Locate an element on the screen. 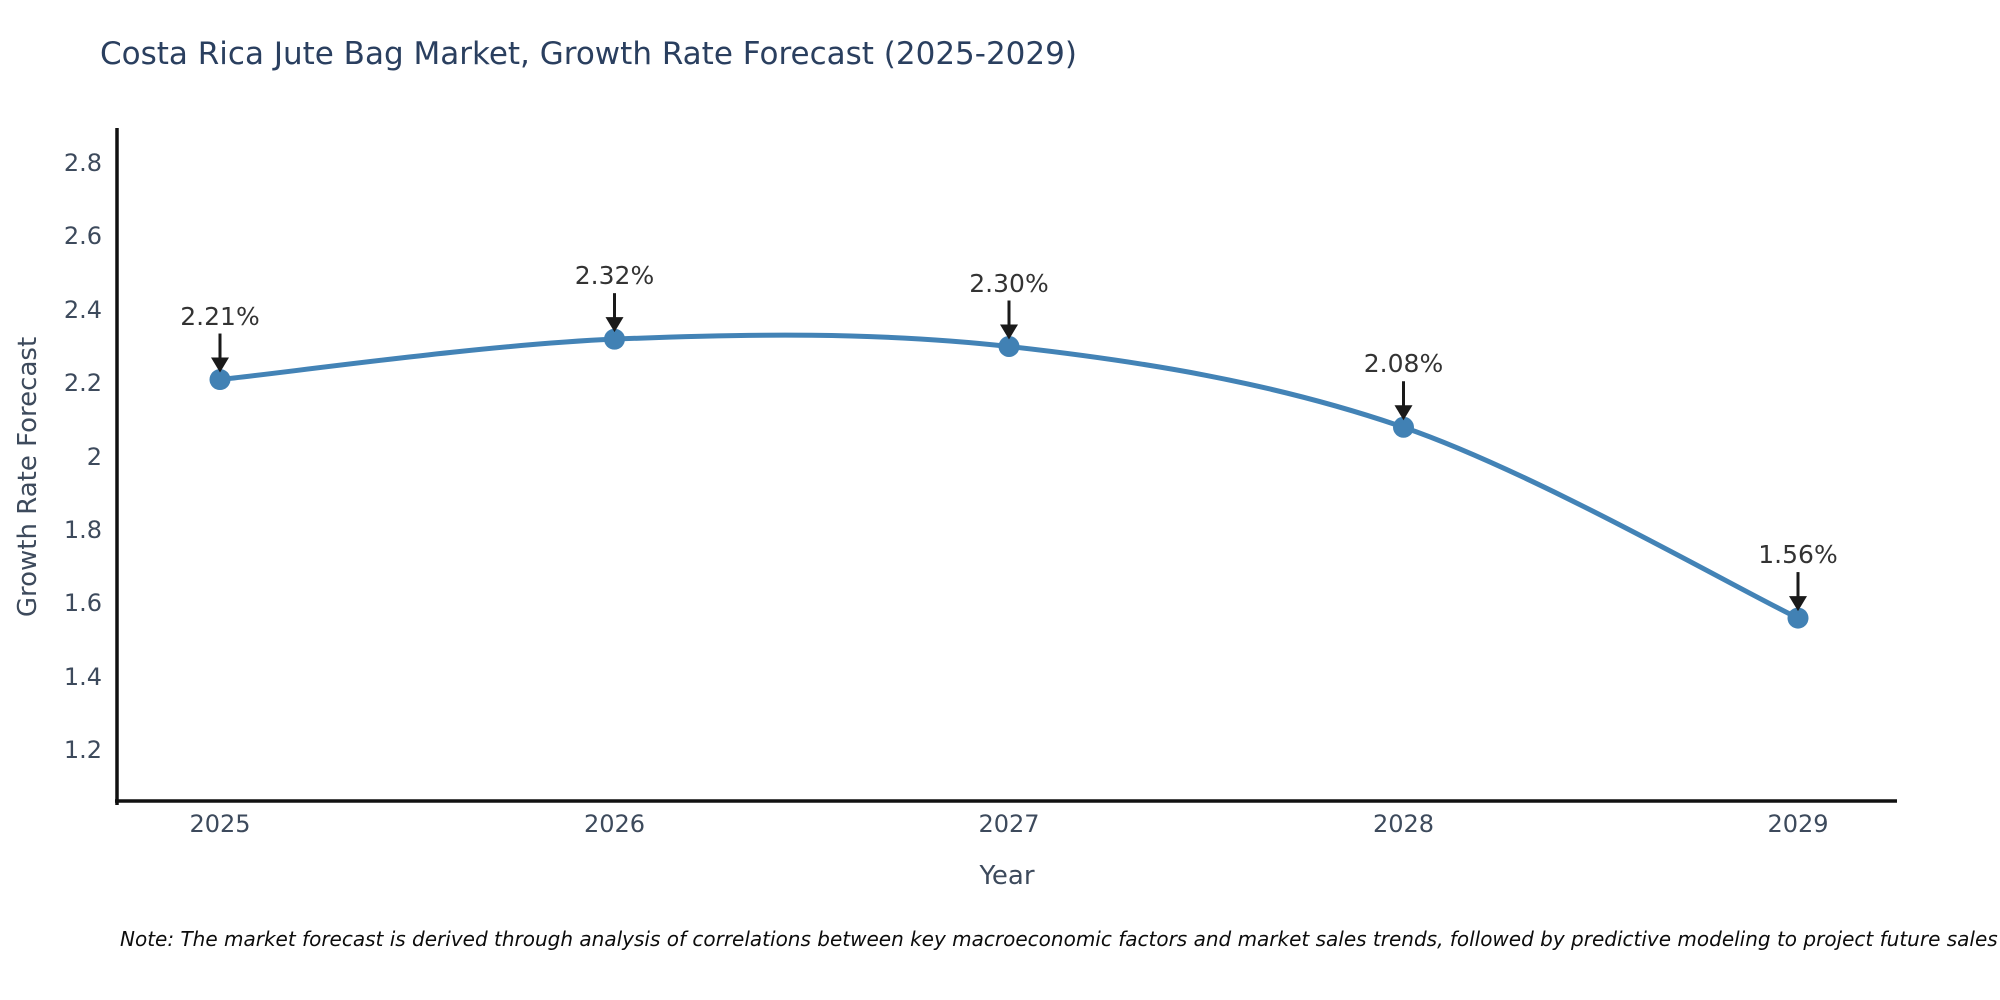  point-annotation: 2.30% is located at coordinates (1009, 283).